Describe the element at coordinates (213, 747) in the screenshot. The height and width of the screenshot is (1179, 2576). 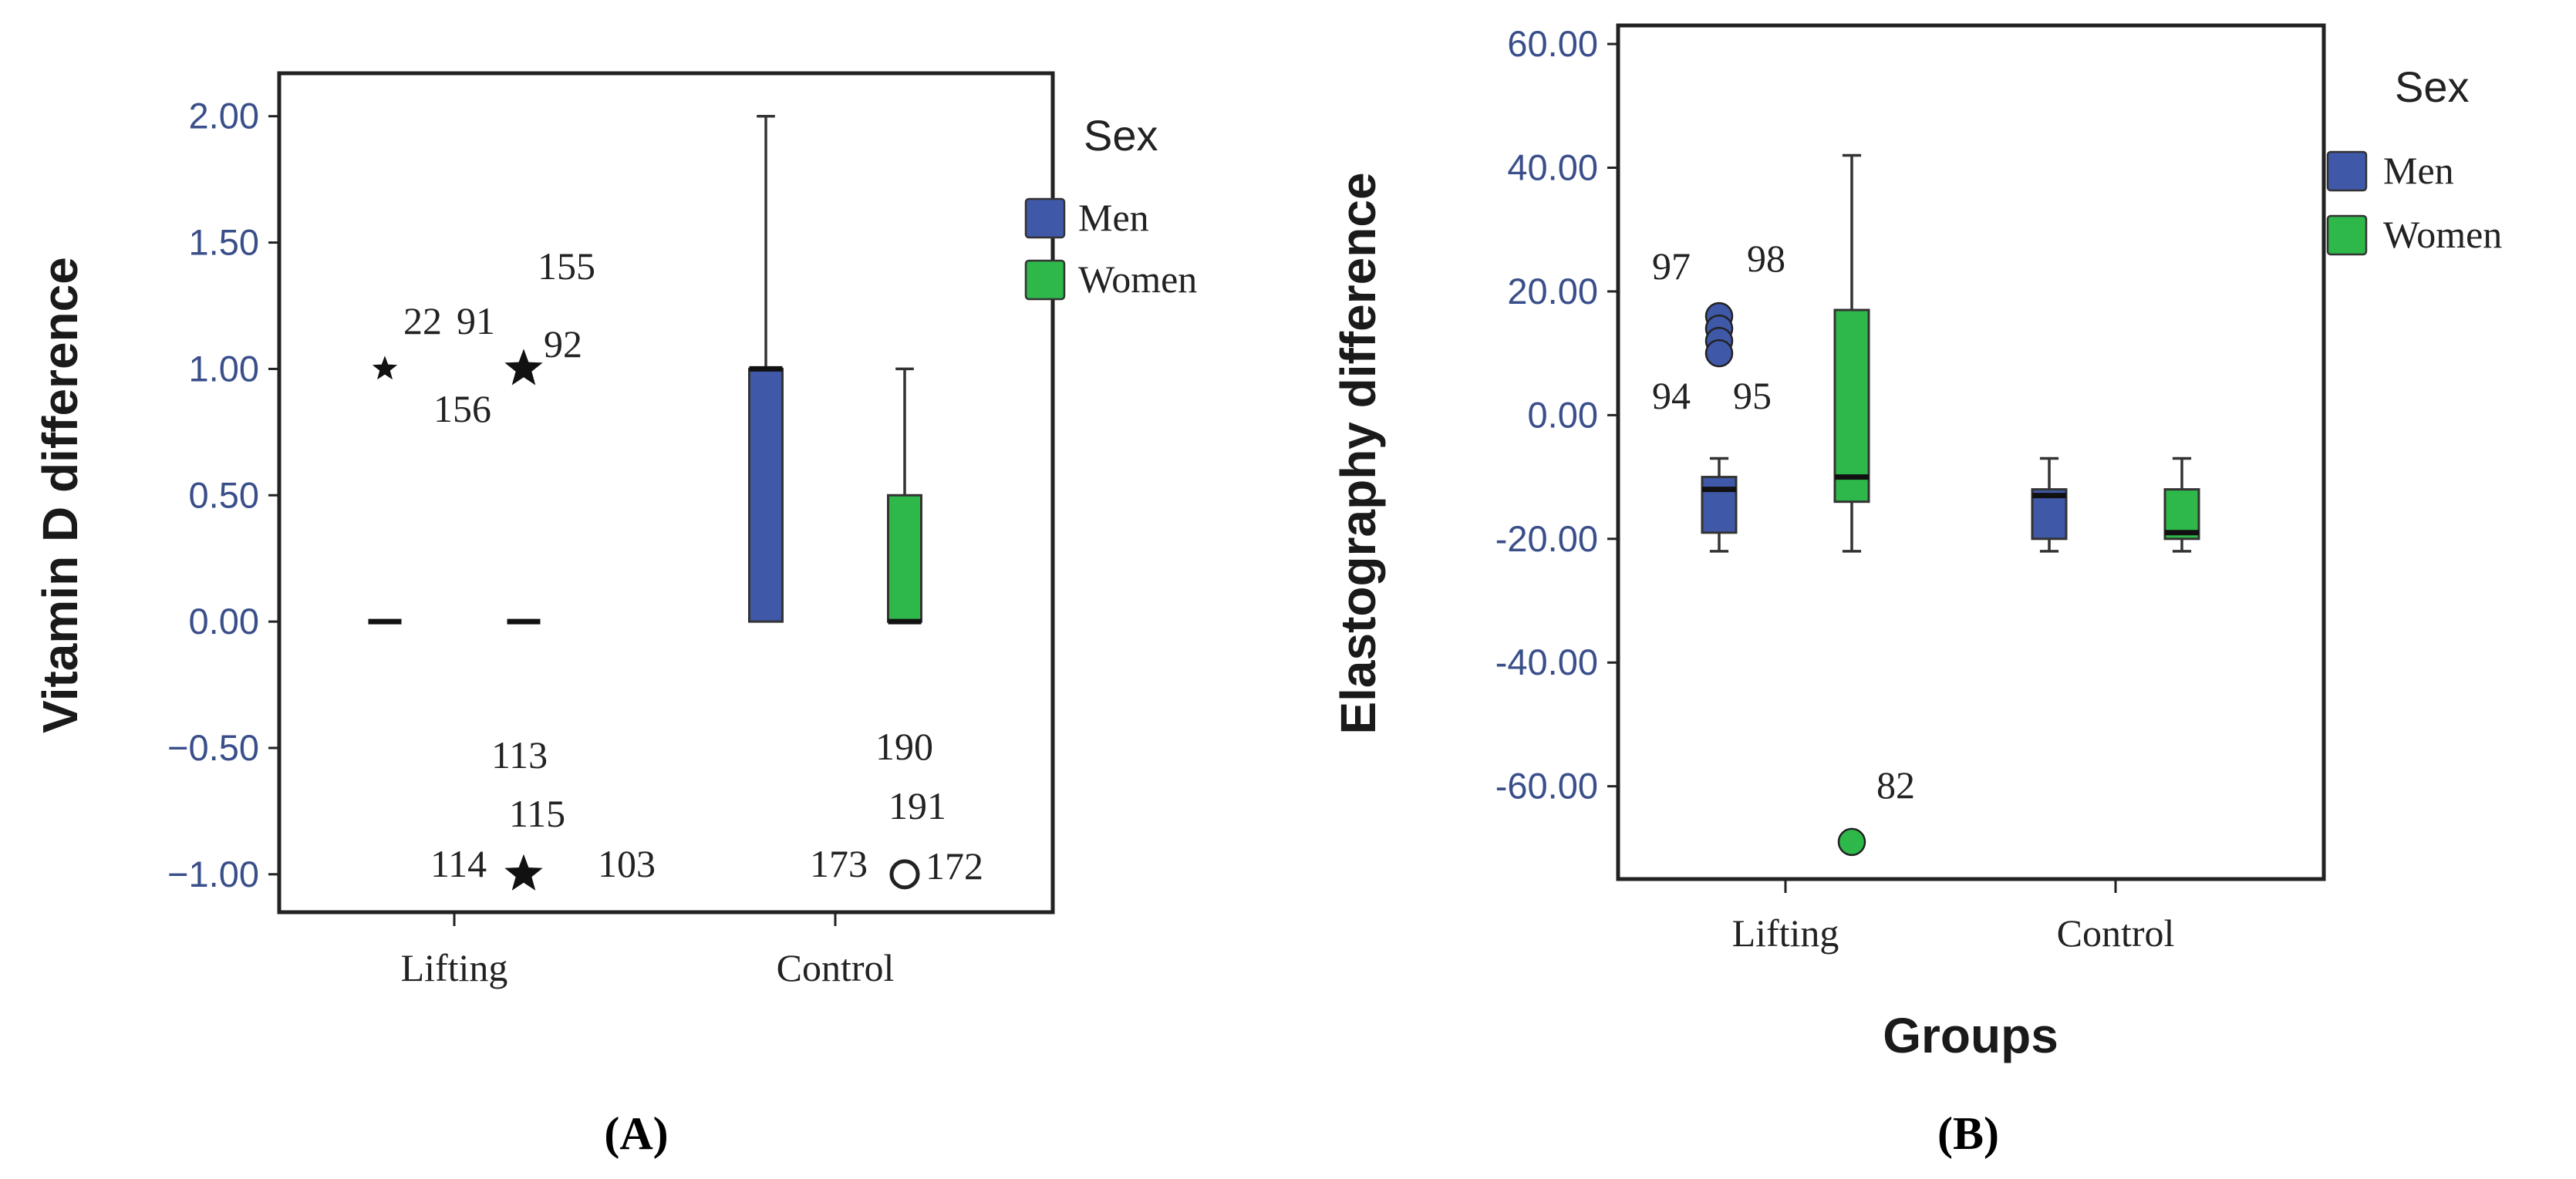
I see `y-tick-label: −0.50` at that location.